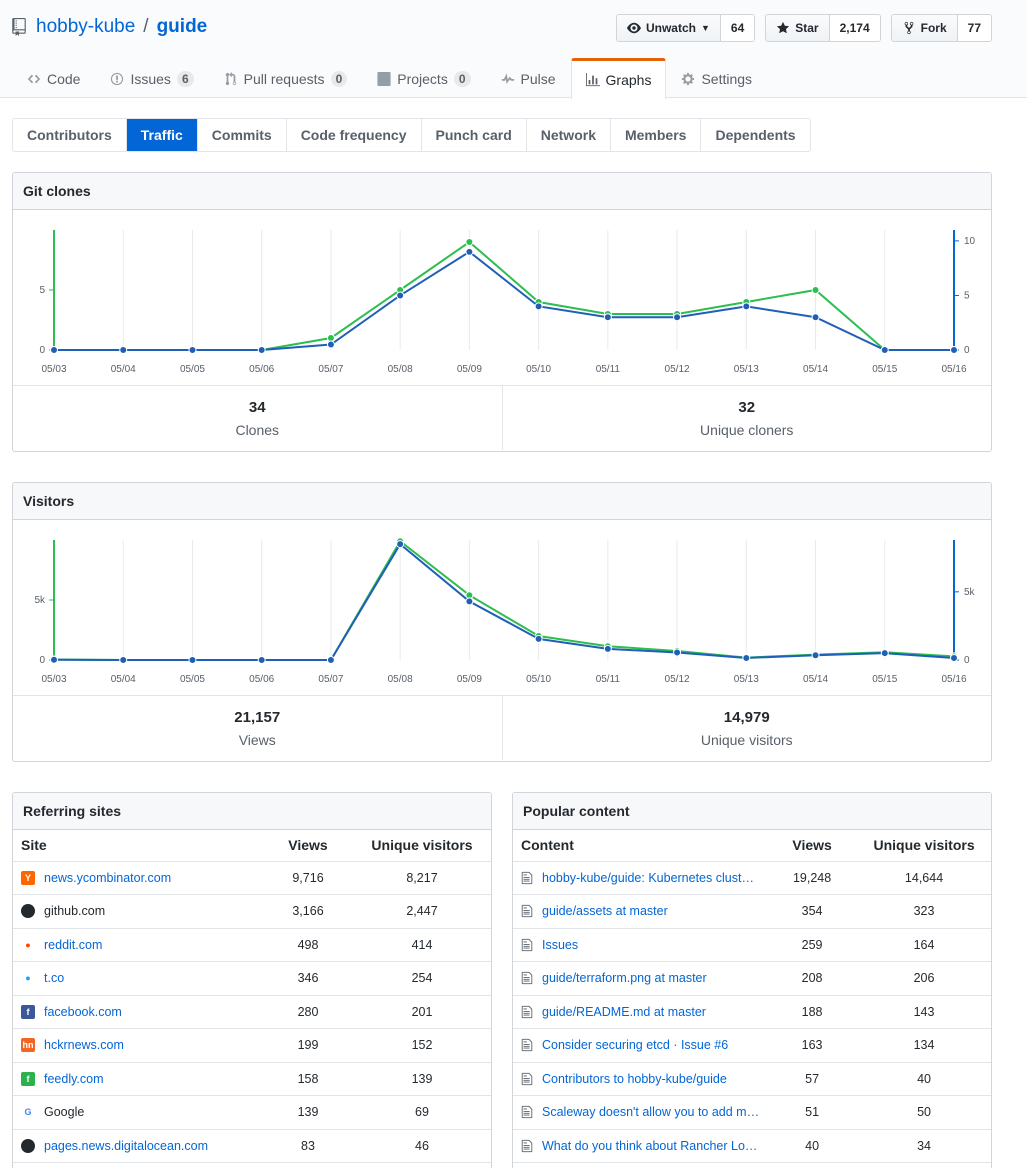  I want to click on subnav-members: Members, so click(656, 135).